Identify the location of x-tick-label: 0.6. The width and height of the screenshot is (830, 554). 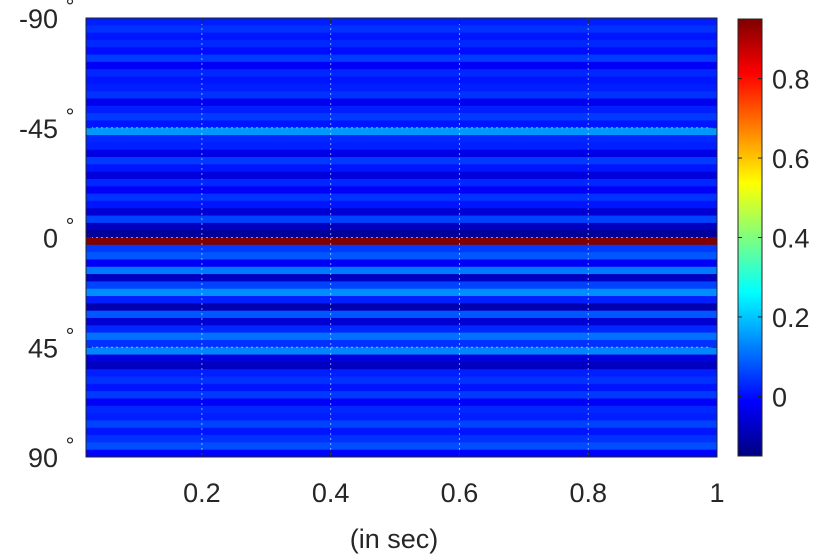
(460, 493).